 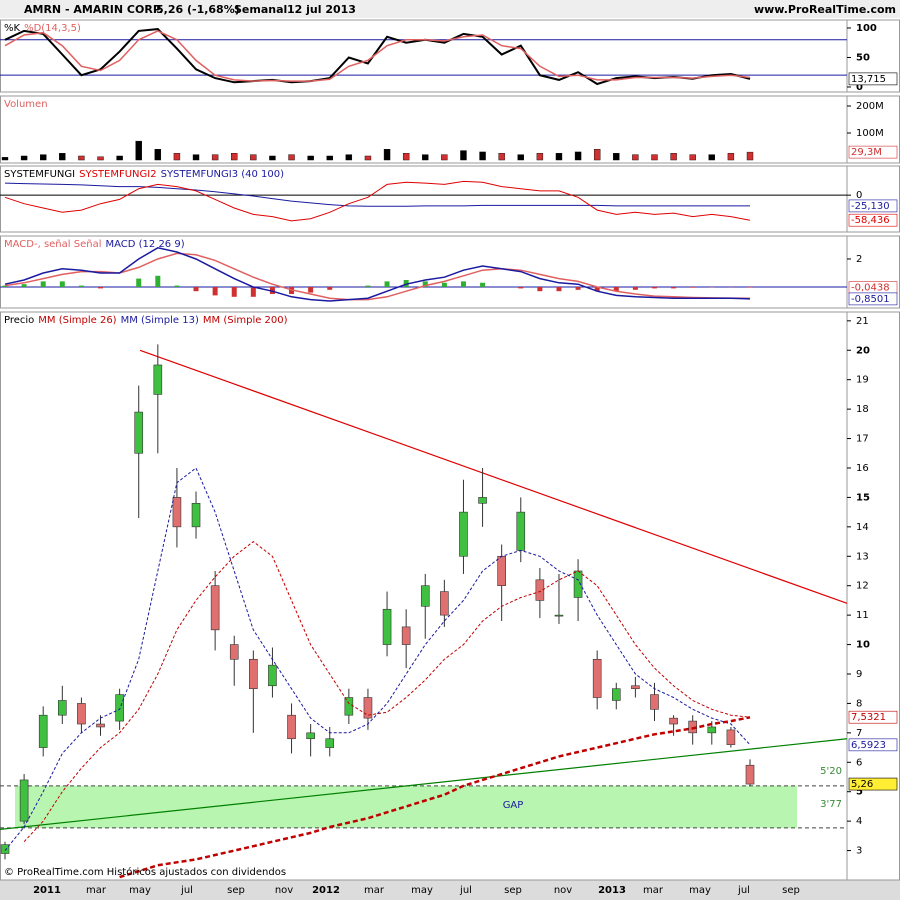 I want to click on legend: %K %D(14,3,5), so click(x=42, y=28).